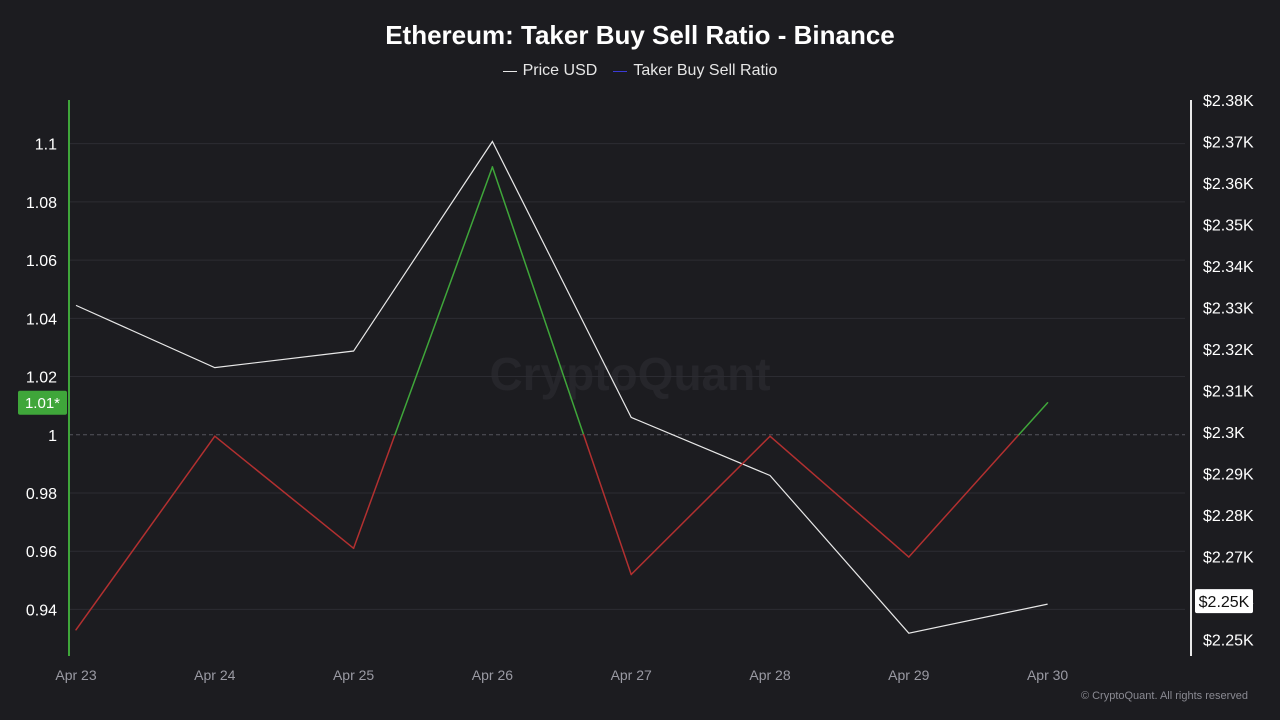  What do you see at coordinates (560, 70) in the screenshot?
I see `legend-label-price: Price USD` at bounding box center [560, 70].